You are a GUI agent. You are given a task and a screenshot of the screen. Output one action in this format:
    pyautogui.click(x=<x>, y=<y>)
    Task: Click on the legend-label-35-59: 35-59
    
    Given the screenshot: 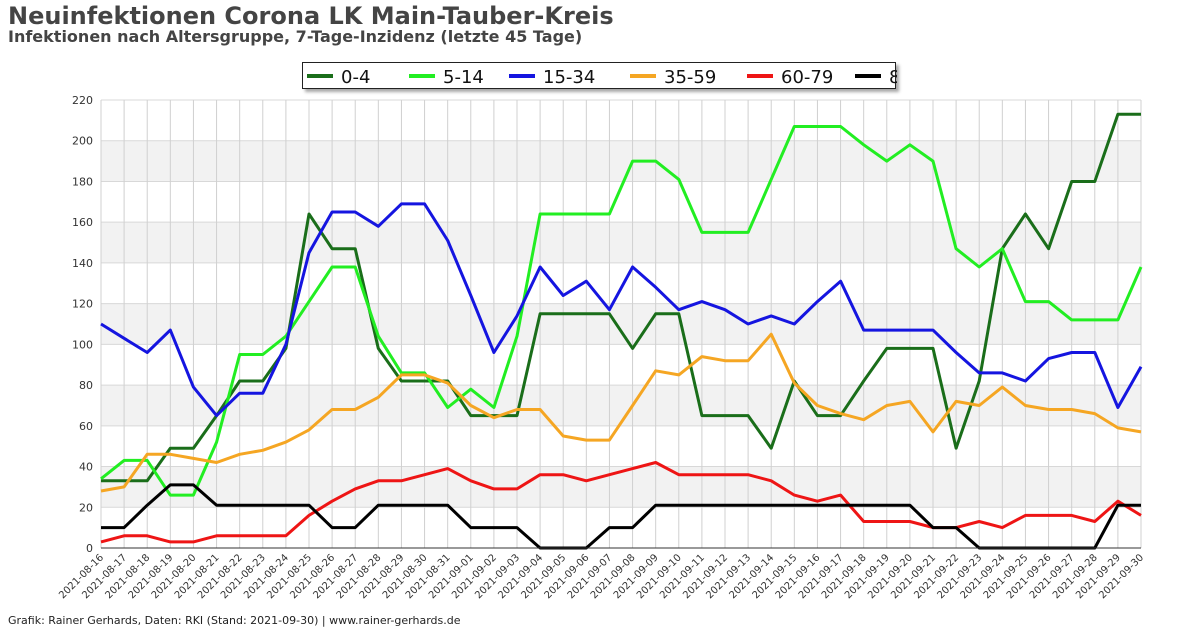 What is the action you would take?
    pyautogui.click(x=690, y=77)
    